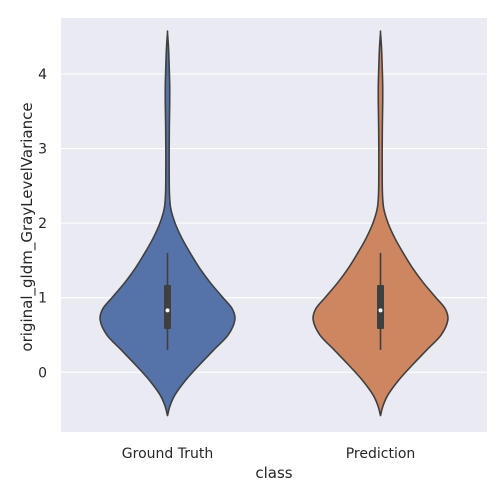  What do you see at coordinates (381, 454) in the screenshot?
I see `x-tick-label: Prediction` at bounding box center [381, 454].